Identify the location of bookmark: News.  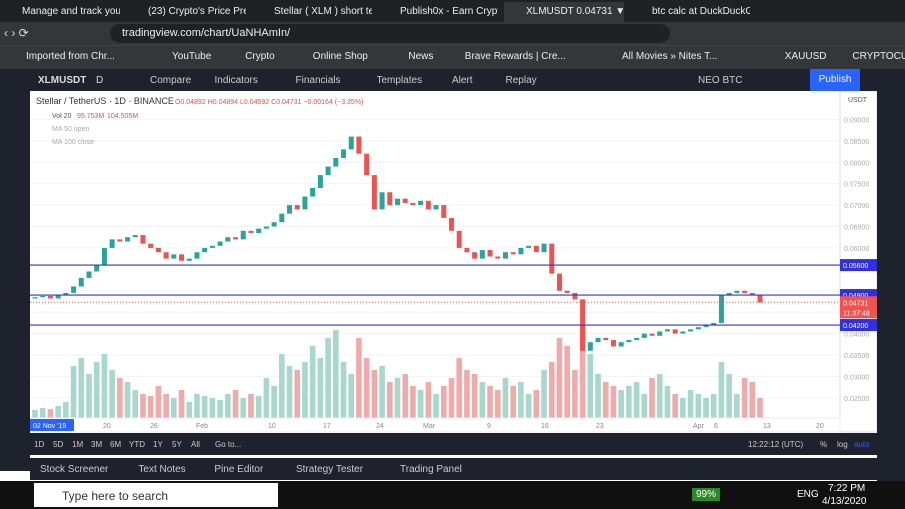
(421, 56).